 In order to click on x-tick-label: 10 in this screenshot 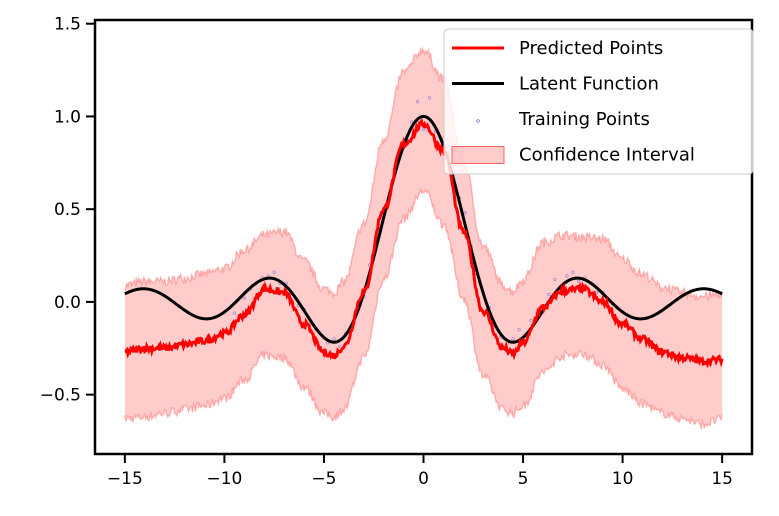, I will do `click(623, 479)`.